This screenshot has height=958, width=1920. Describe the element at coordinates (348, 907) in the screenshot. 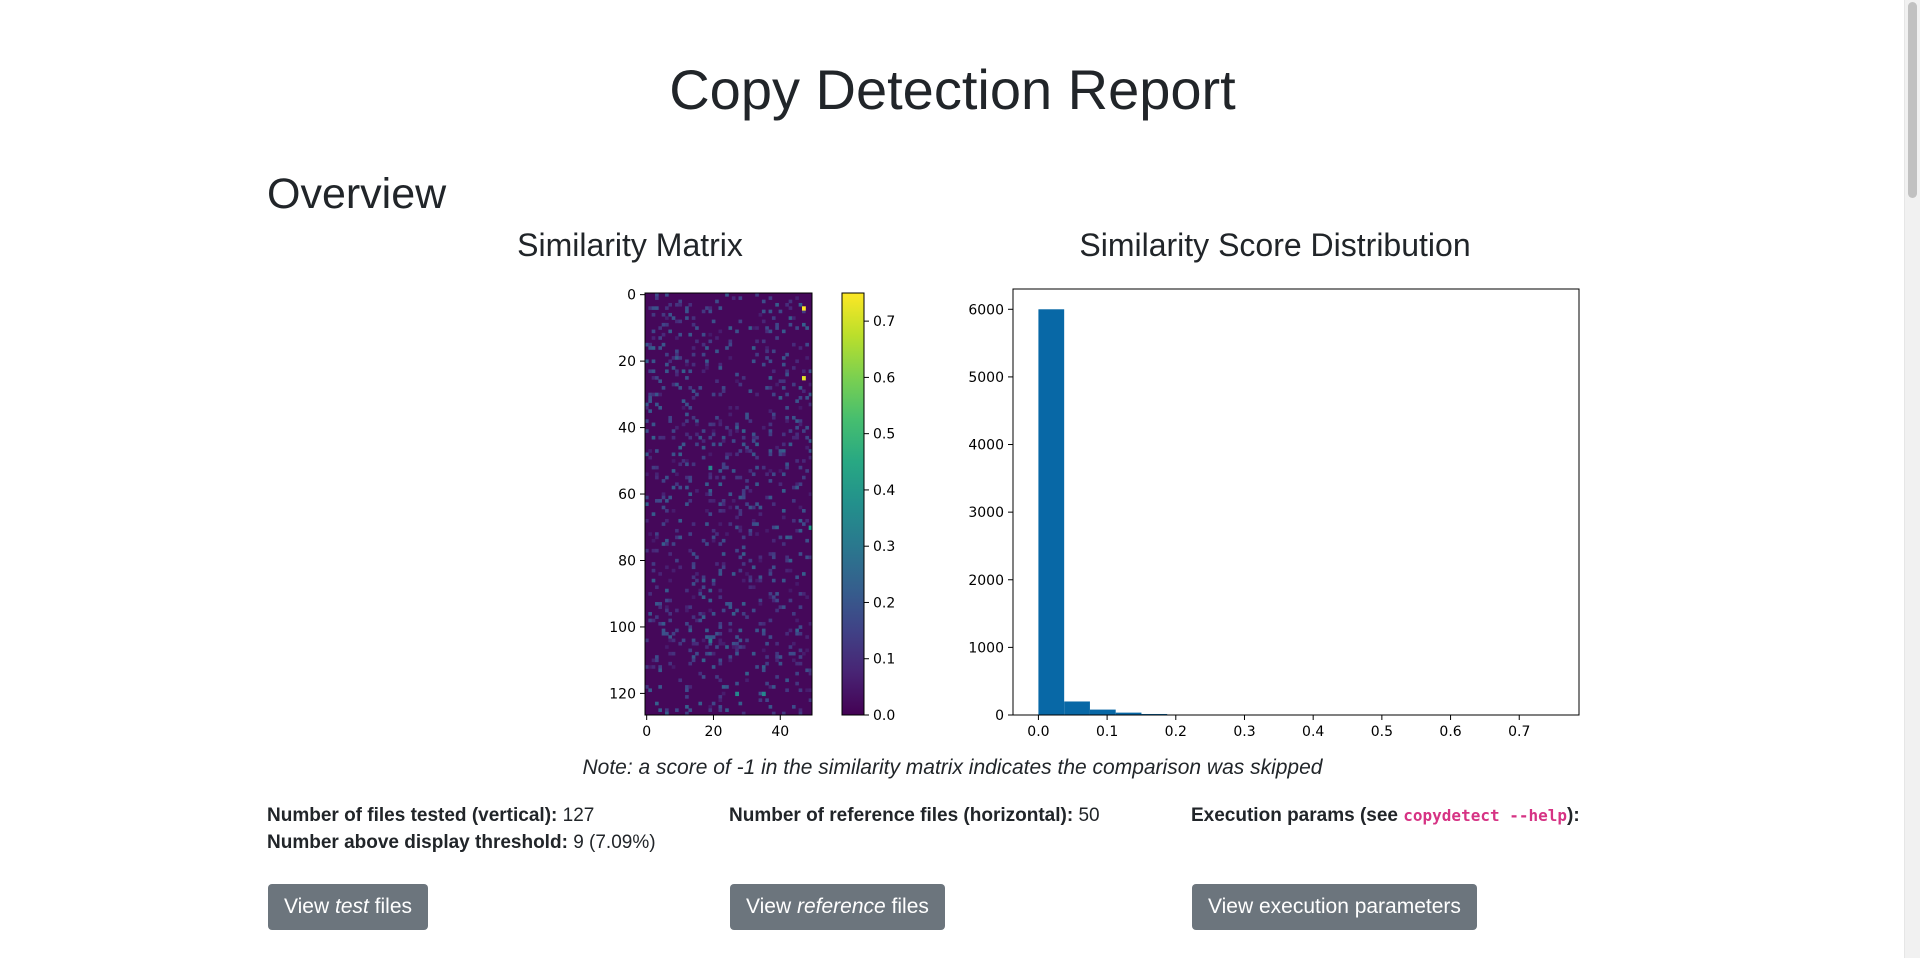

I see `view-test-files-button: View test files` at that location.